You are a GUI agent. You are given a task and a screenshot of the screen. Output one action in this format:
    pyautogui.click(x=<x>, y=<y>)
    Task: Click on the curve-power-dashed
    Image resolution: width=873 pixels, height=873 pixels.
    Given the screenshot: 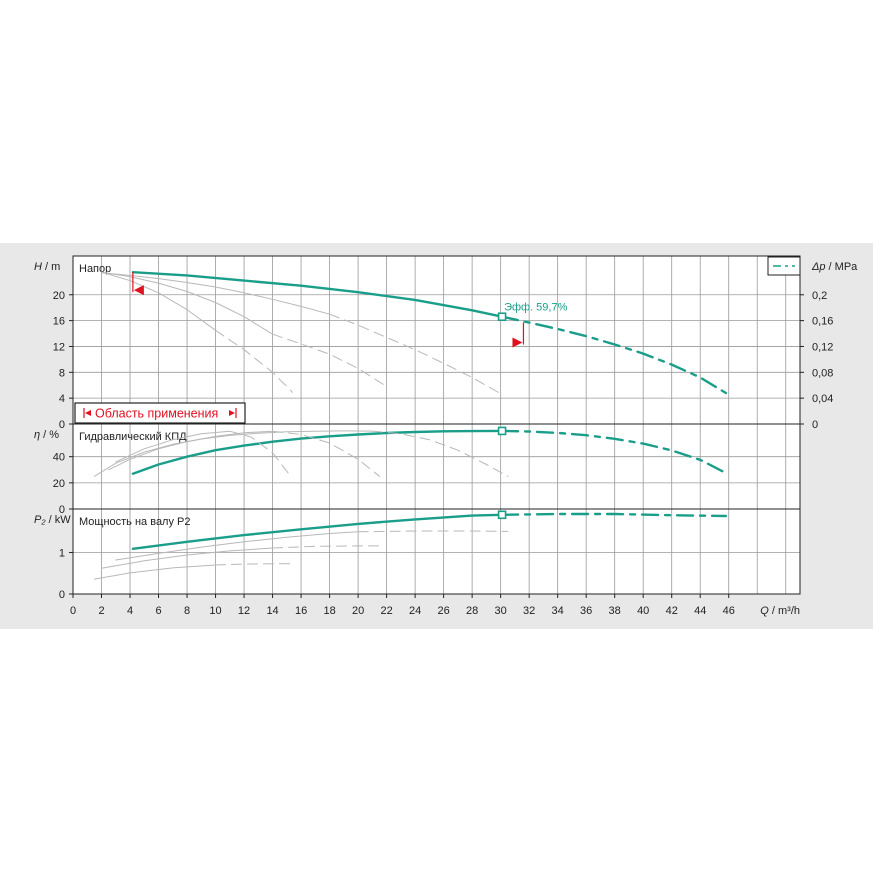 What is the action you would take?
    pyautogui.click(x=614, y=515)
    